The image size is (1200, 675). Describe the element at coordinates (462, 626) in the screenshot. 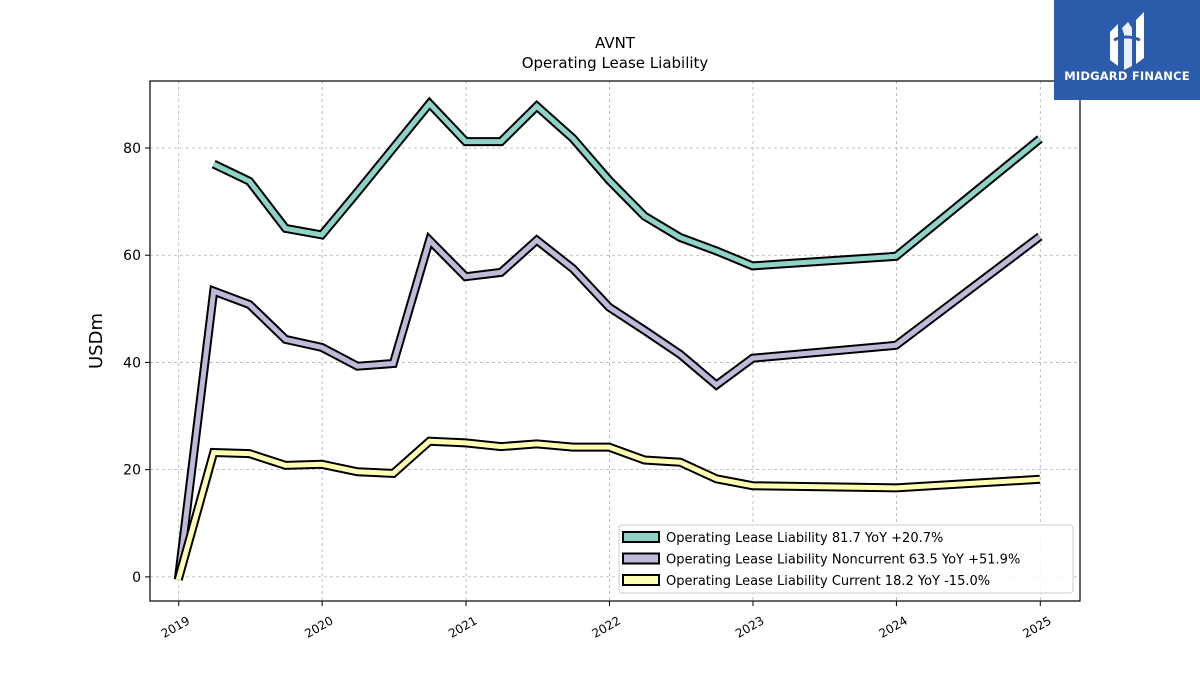

I see `x-tick-label: 2021` at that location.